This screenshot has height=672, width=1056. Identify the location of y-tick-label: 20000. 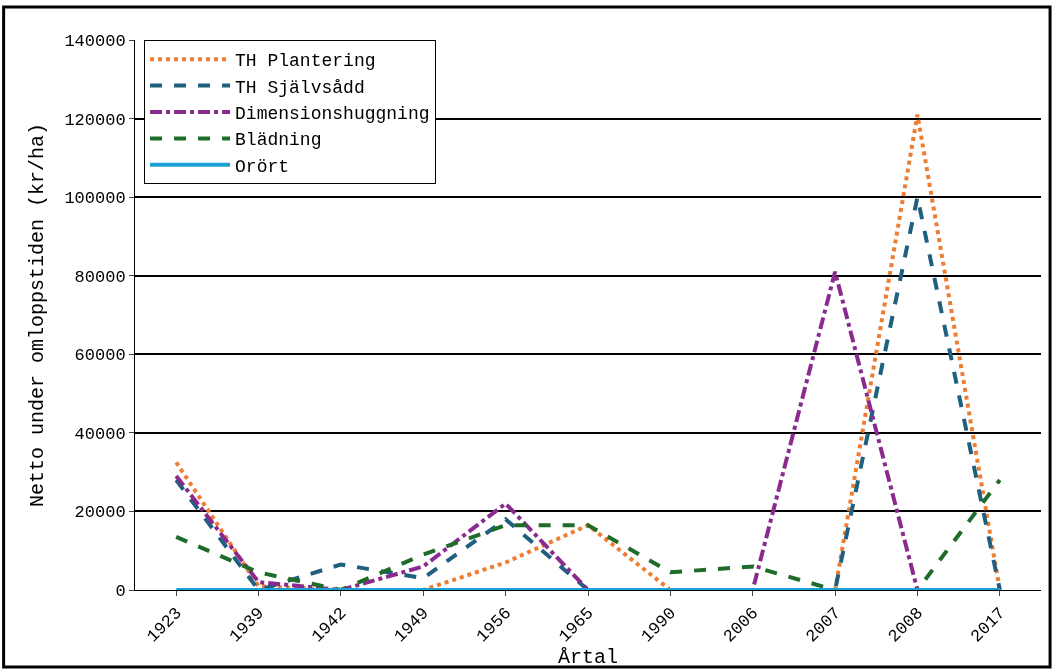
(100, 513).